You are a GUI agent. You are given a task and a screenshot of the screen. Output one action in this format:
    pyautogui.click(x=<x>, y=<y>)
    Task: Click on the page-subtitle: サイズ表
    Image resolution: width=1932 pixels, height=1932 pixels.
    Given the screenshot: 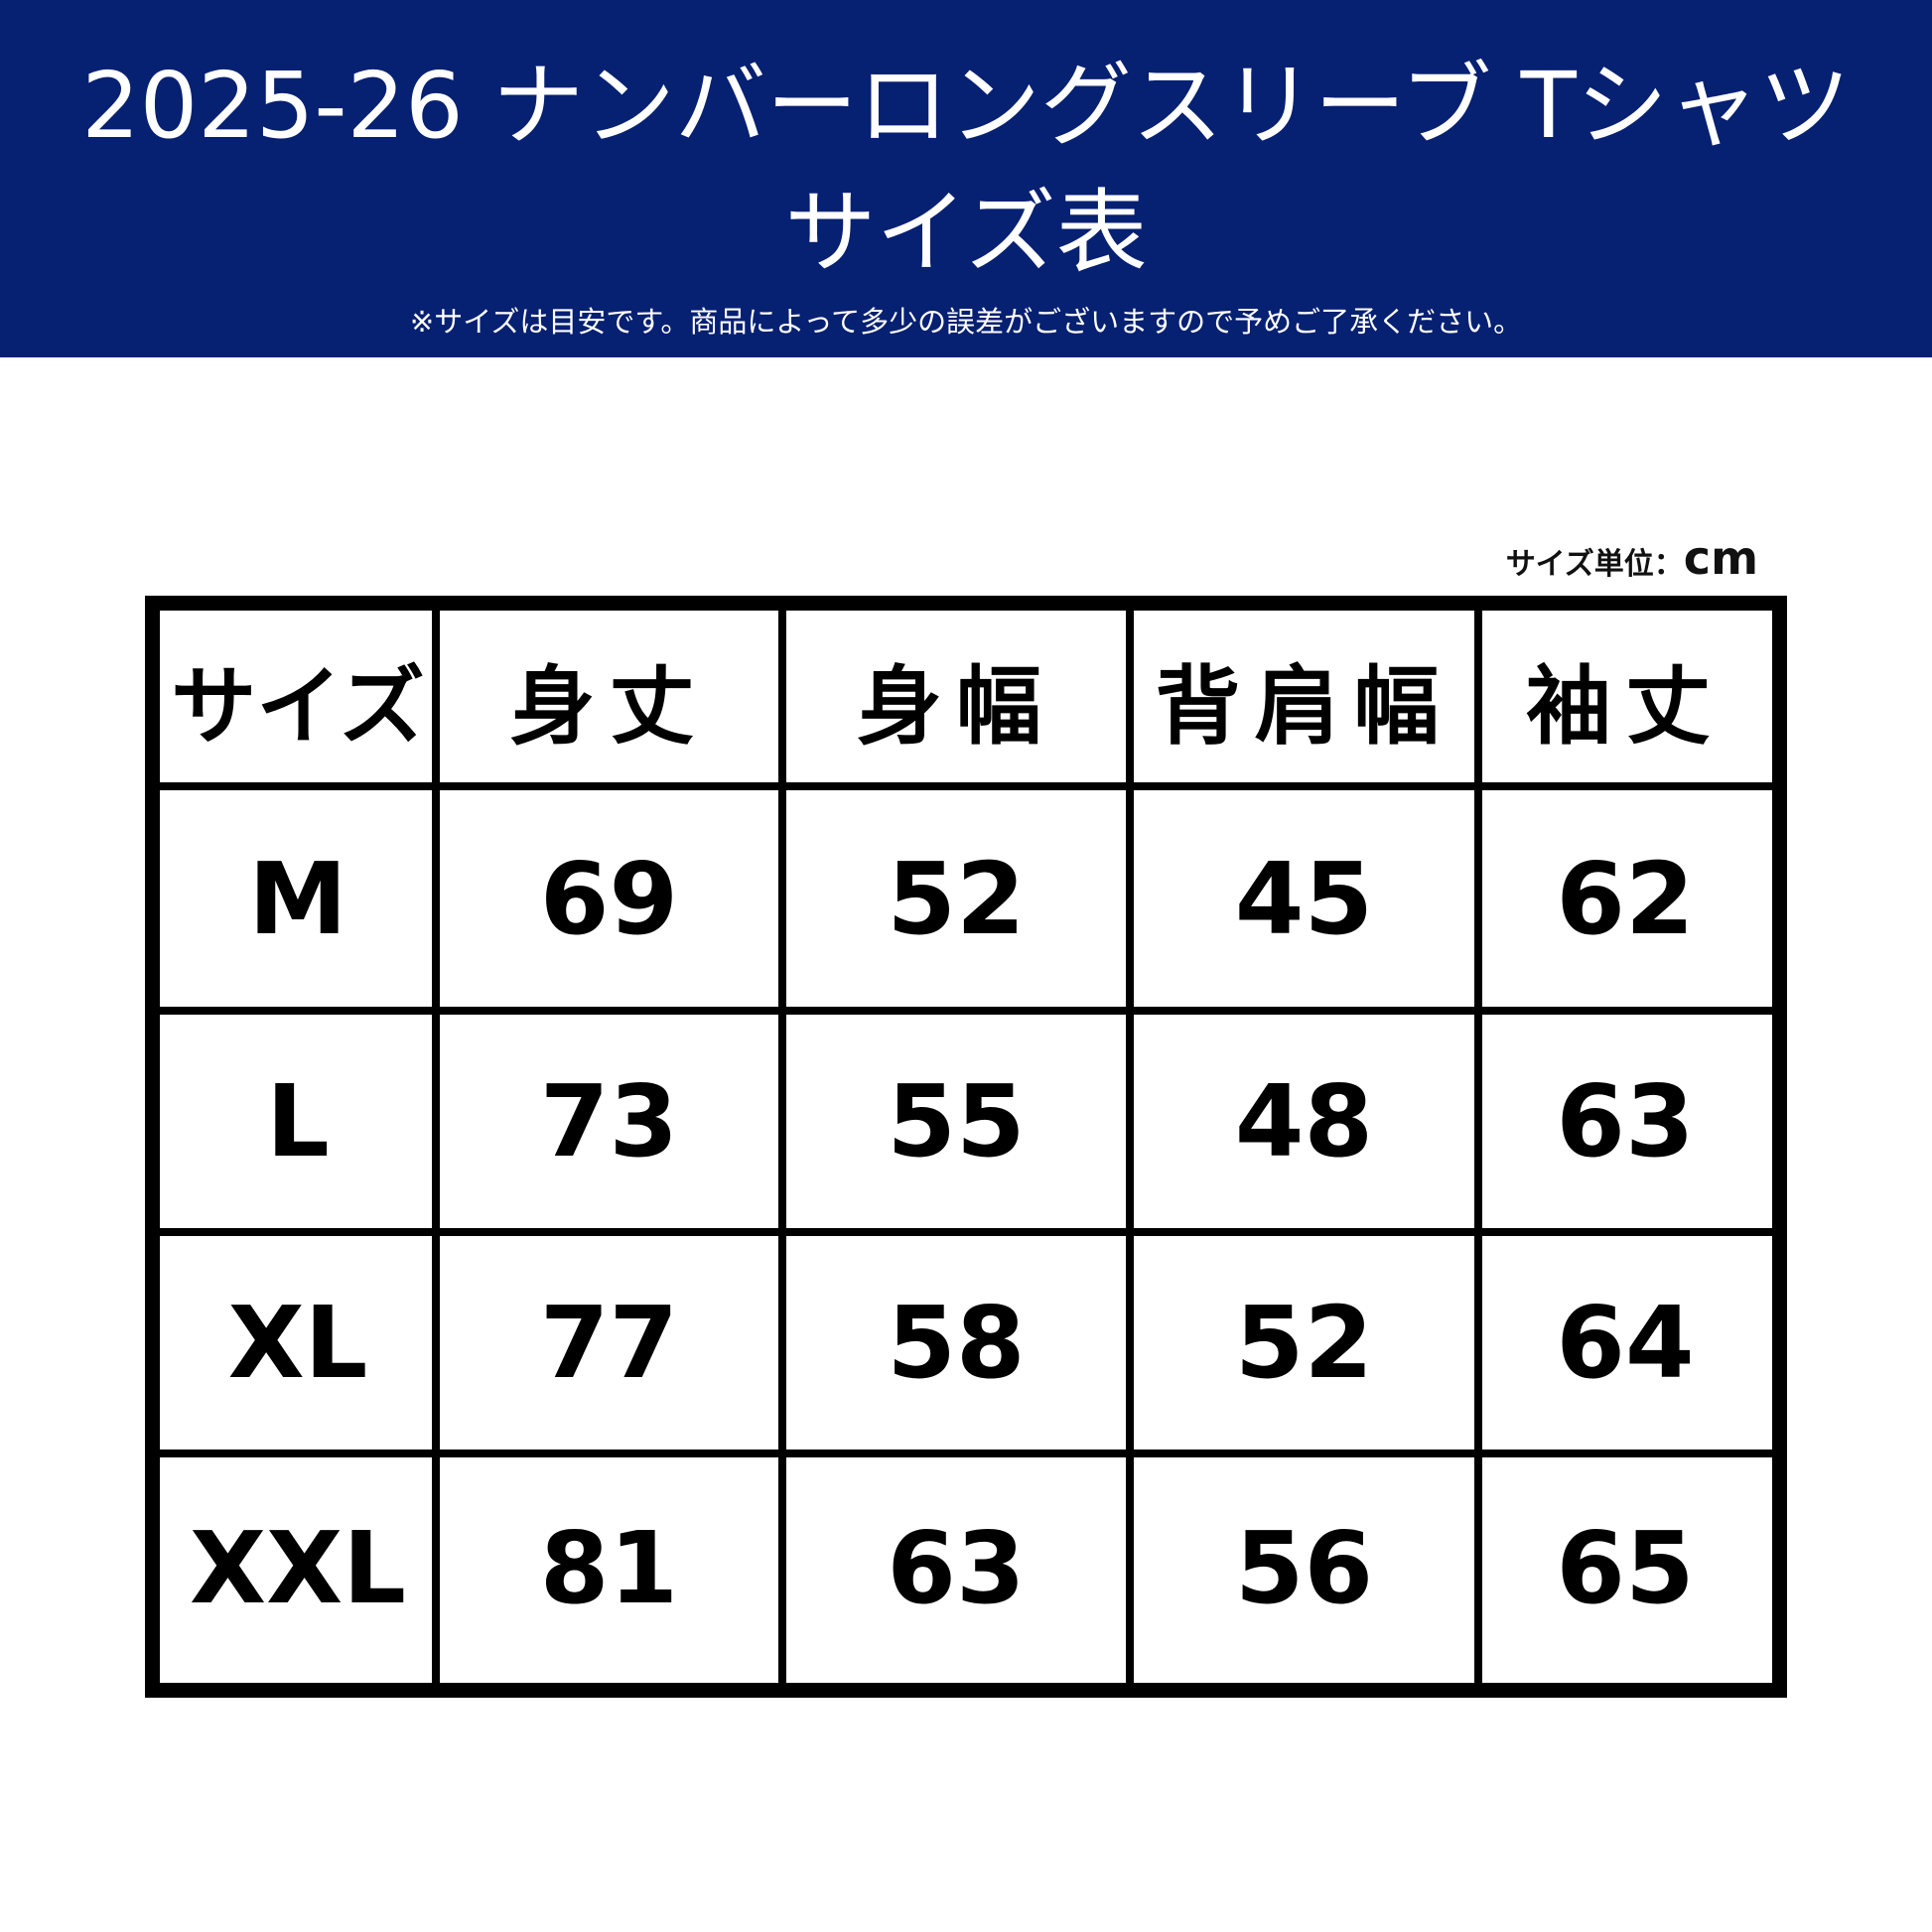 What is the action you would take?
    pyautogui.click(x=966, y=233)
    